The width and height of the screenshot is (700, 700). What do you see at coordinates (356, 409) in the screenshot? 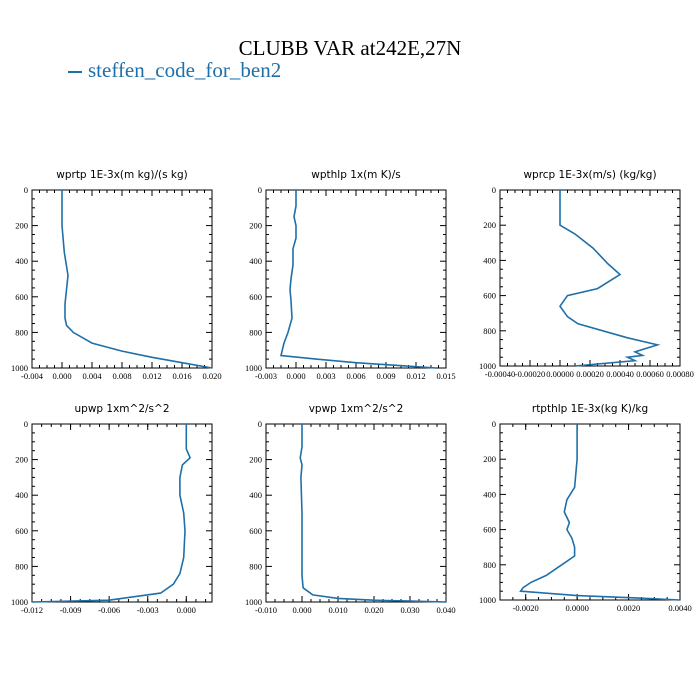
I see `panel-title: vpwp 1xm^2/s^2` at bounding box center [356, 409].